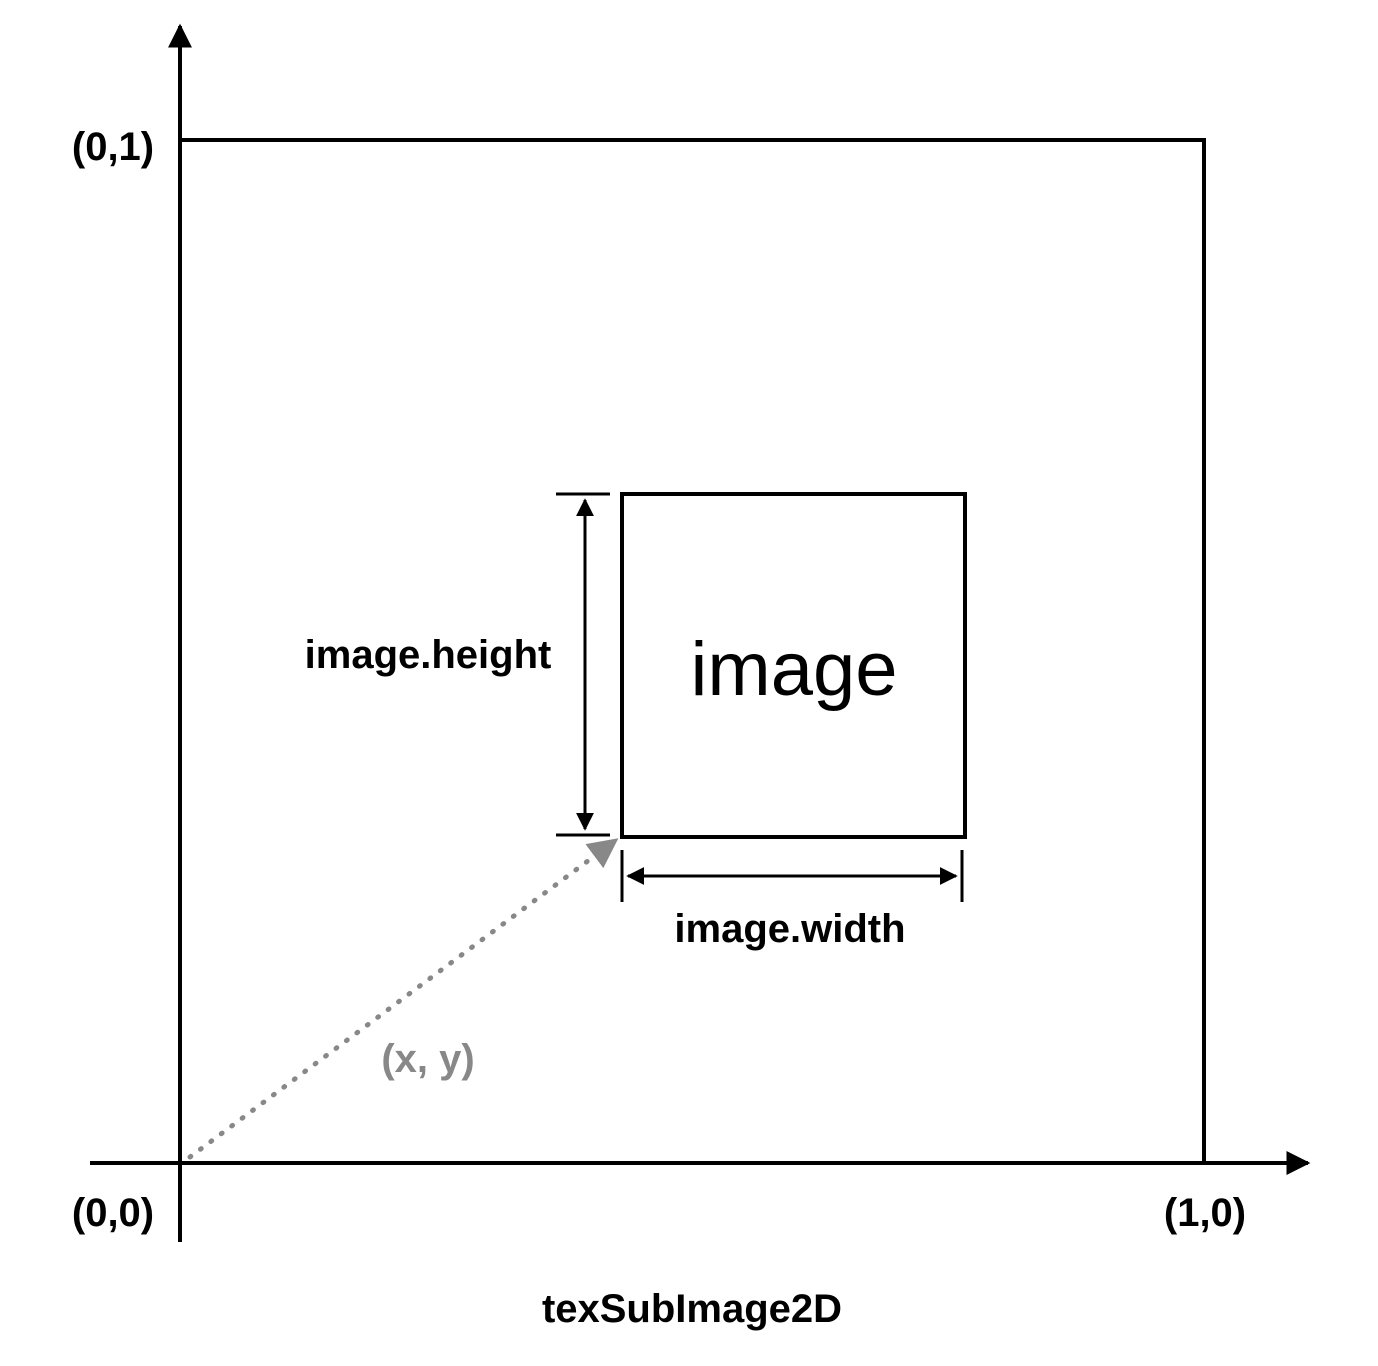 The height and width of the screenshot is (1366, 1378). I want to click on offset-label: (x, y), so click(427, 1059).